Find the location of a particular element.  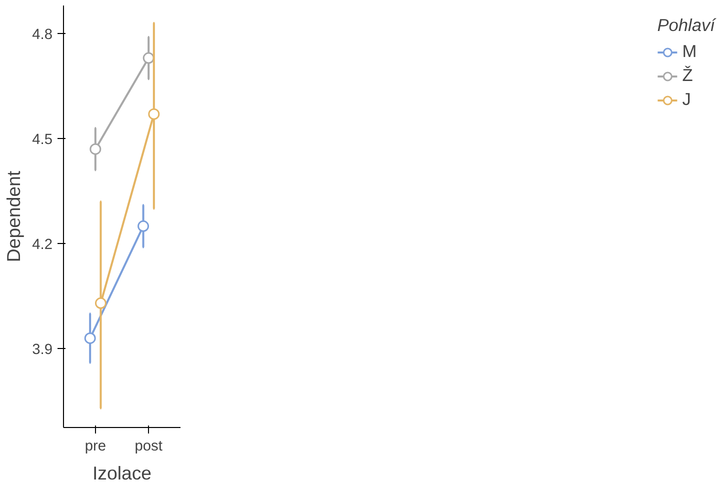

legend-title: Pohlaví is located at coordinates (686, 25).